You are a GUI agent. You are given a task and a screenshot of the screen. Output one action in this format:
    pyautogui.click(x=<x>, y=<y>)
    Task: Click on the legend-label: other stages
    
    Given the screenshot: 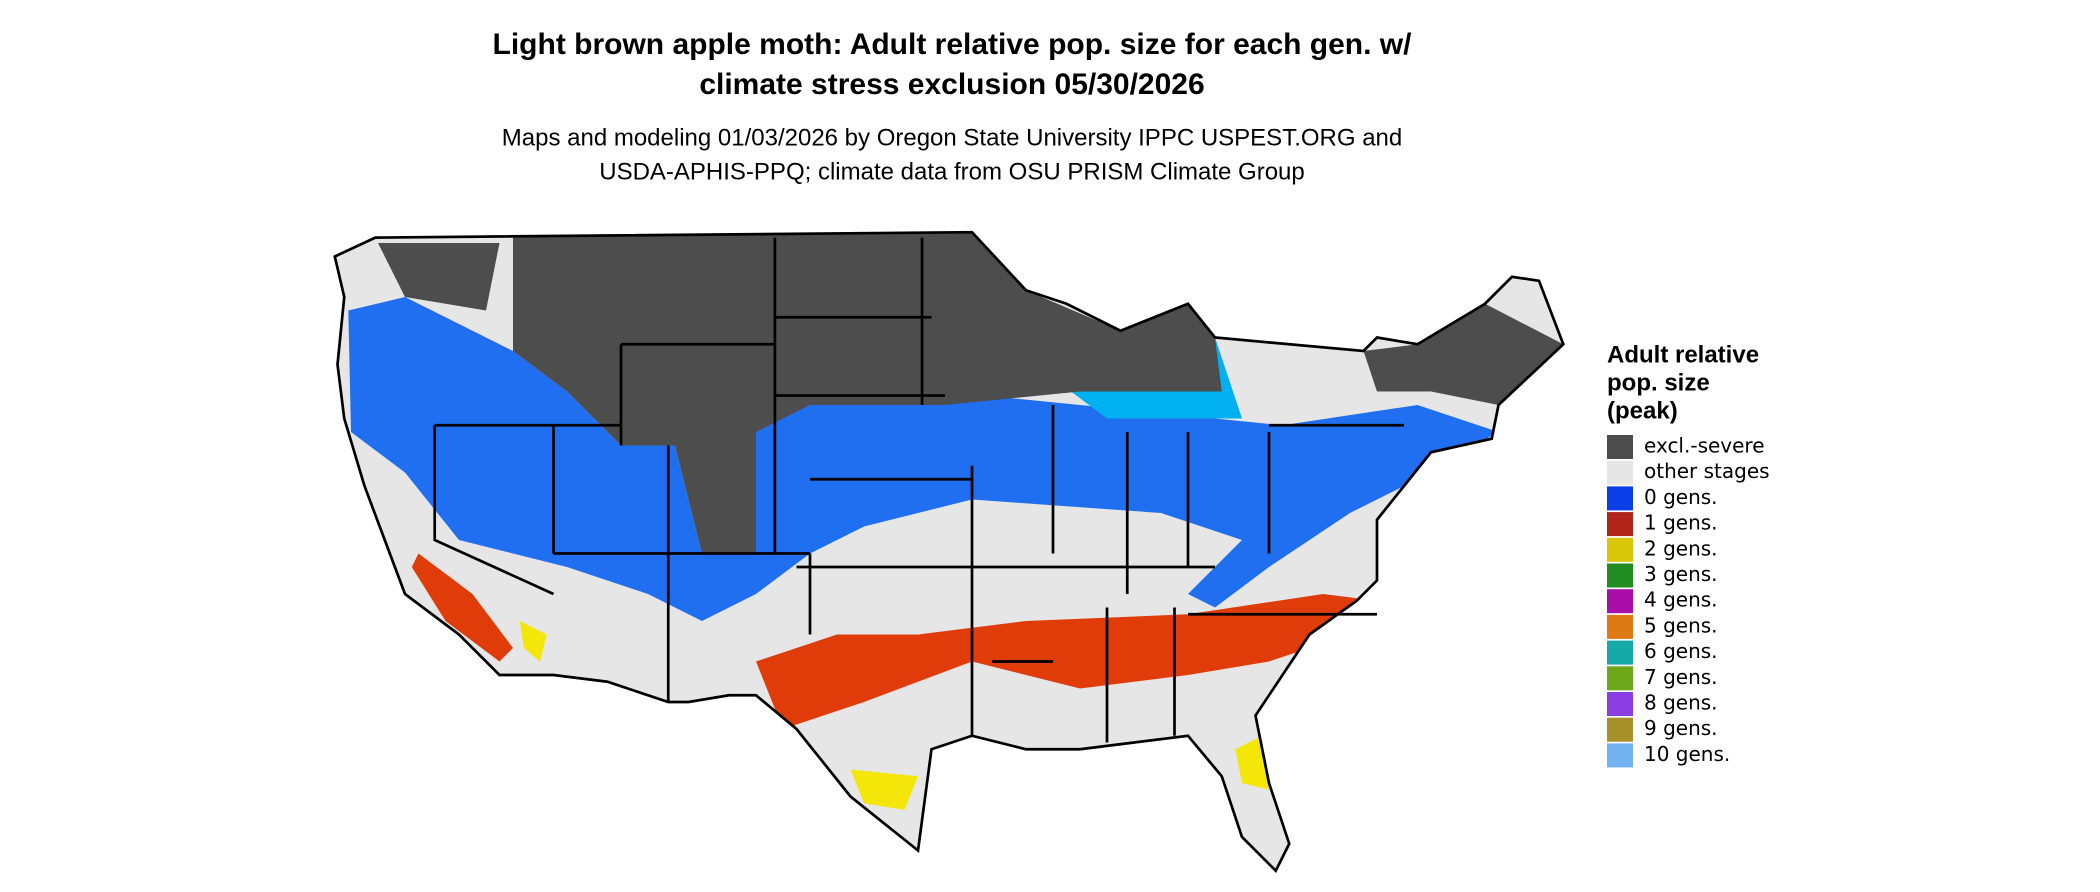 What is the action you would take?
    pyautogui.click(x=1707, y=471)
    